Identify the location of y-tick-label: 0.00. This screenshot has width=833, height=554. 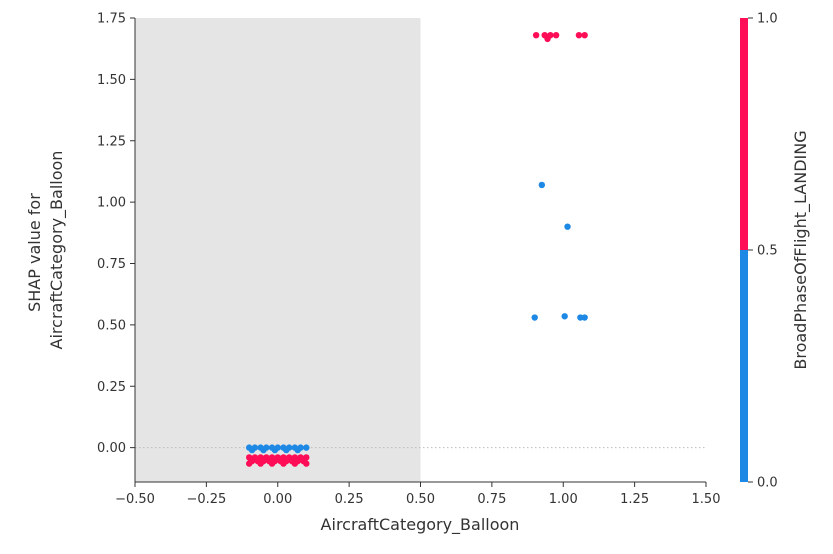
(111, 448).